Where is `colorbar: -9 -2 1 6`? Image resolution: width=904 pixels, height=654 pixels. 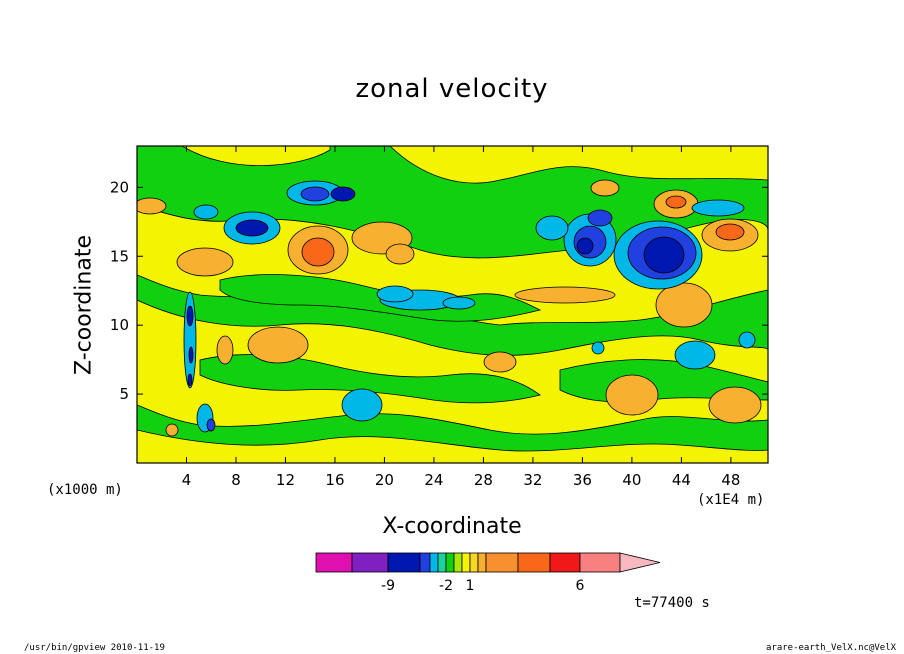 colorbar: -9 -2 1 6 is located at coordinates (488, 573).